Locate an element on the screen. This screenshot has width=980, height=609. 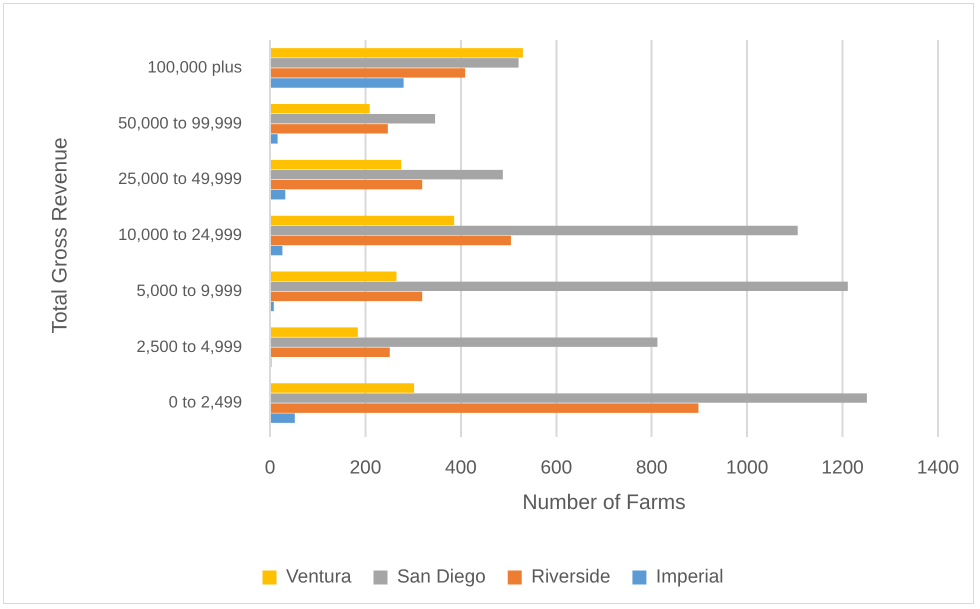
y-axis-title: Total Gross Revenue is located at coordinates (60, 235).